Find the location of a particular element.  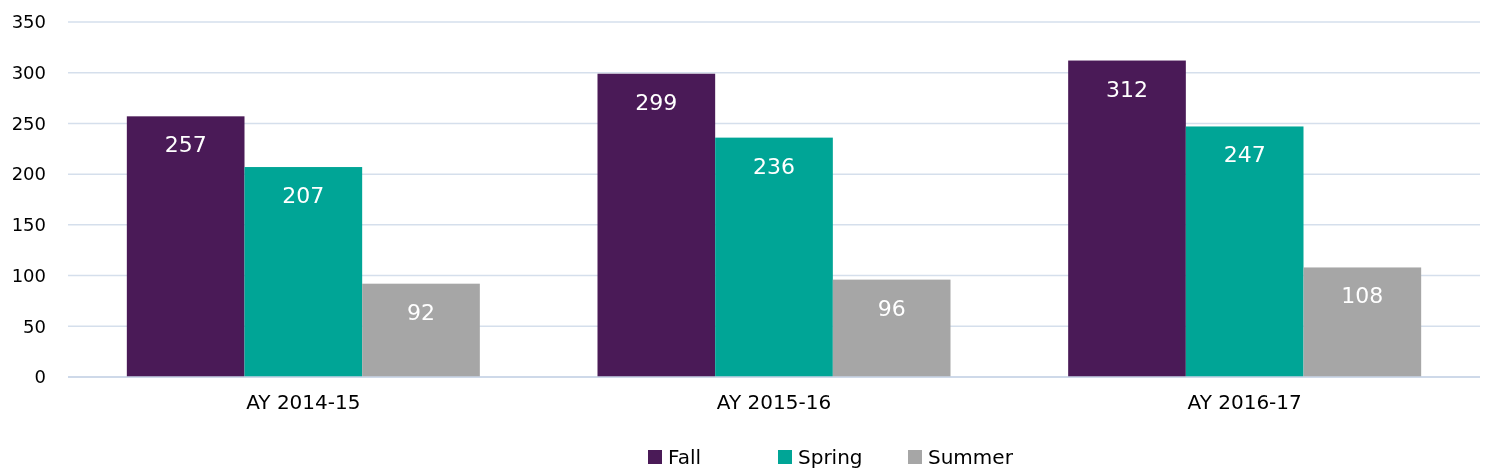

y-tick-label: 200 is located at coordinates (28, 174).